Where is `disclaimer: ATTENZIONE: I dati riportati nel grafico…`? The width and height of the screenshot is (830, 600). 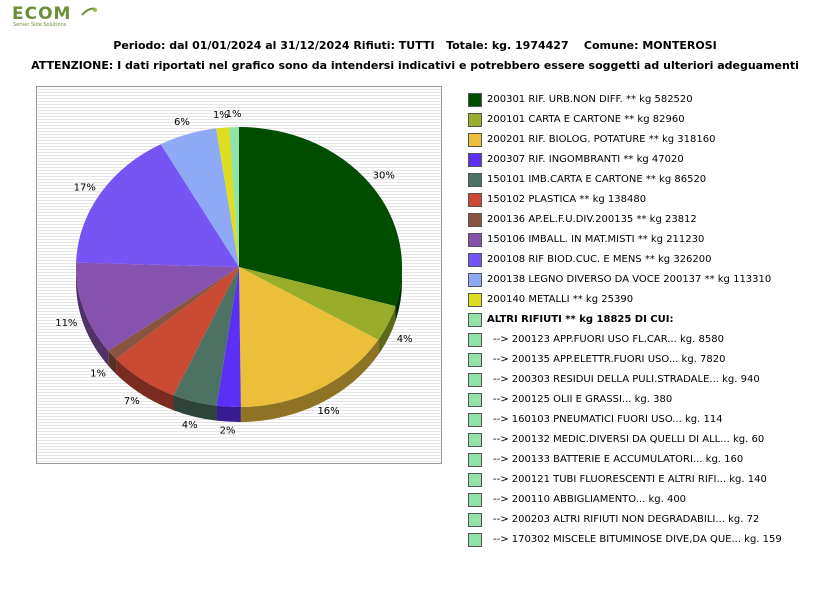 disclaimer: ATTENZIONE: I dati riportati nel grafico… is located at coordinates (415, 65).